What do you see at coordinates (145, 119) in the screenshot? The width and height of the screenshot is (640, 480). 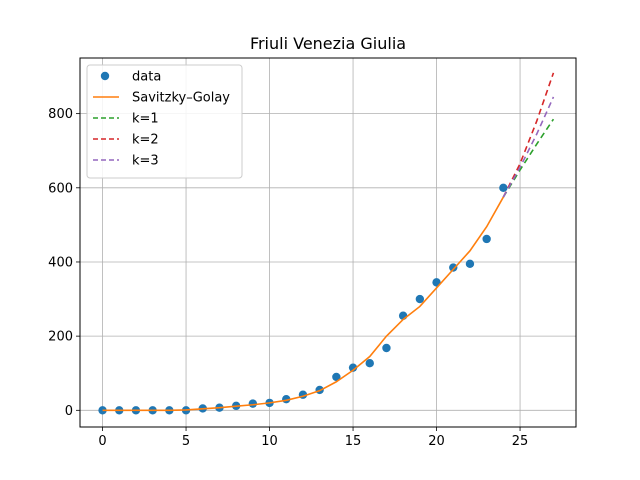 I see `legend-label: k=1` at bounding box center [145, 119].